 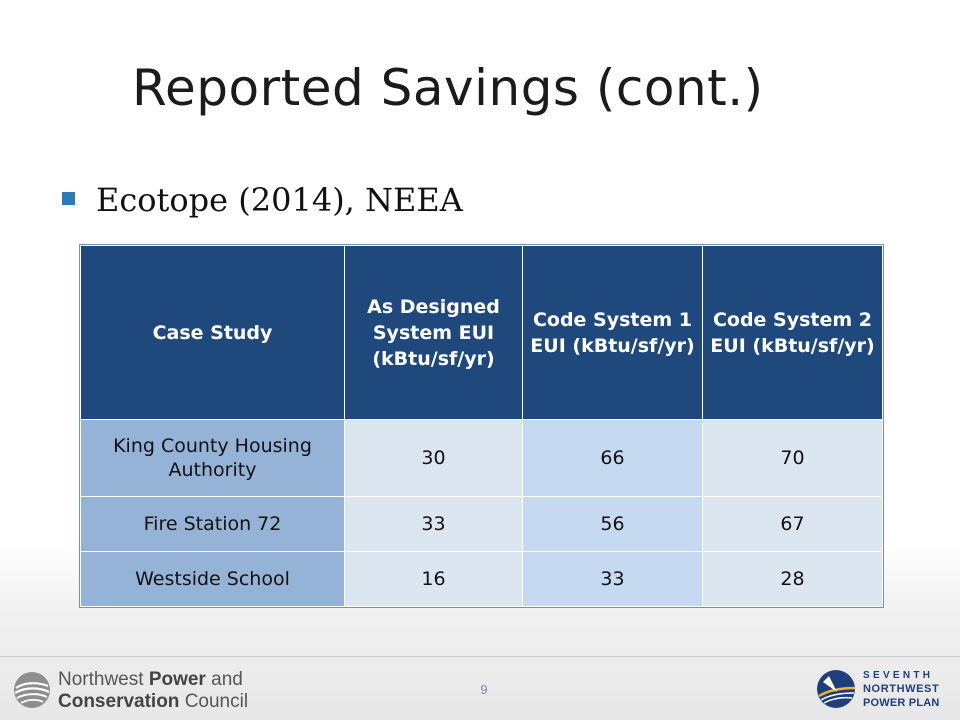 I want to click on column-header-code-system-2: Code System 2 EUI (kBtu/sf/yr), so click(x=792, y=332).